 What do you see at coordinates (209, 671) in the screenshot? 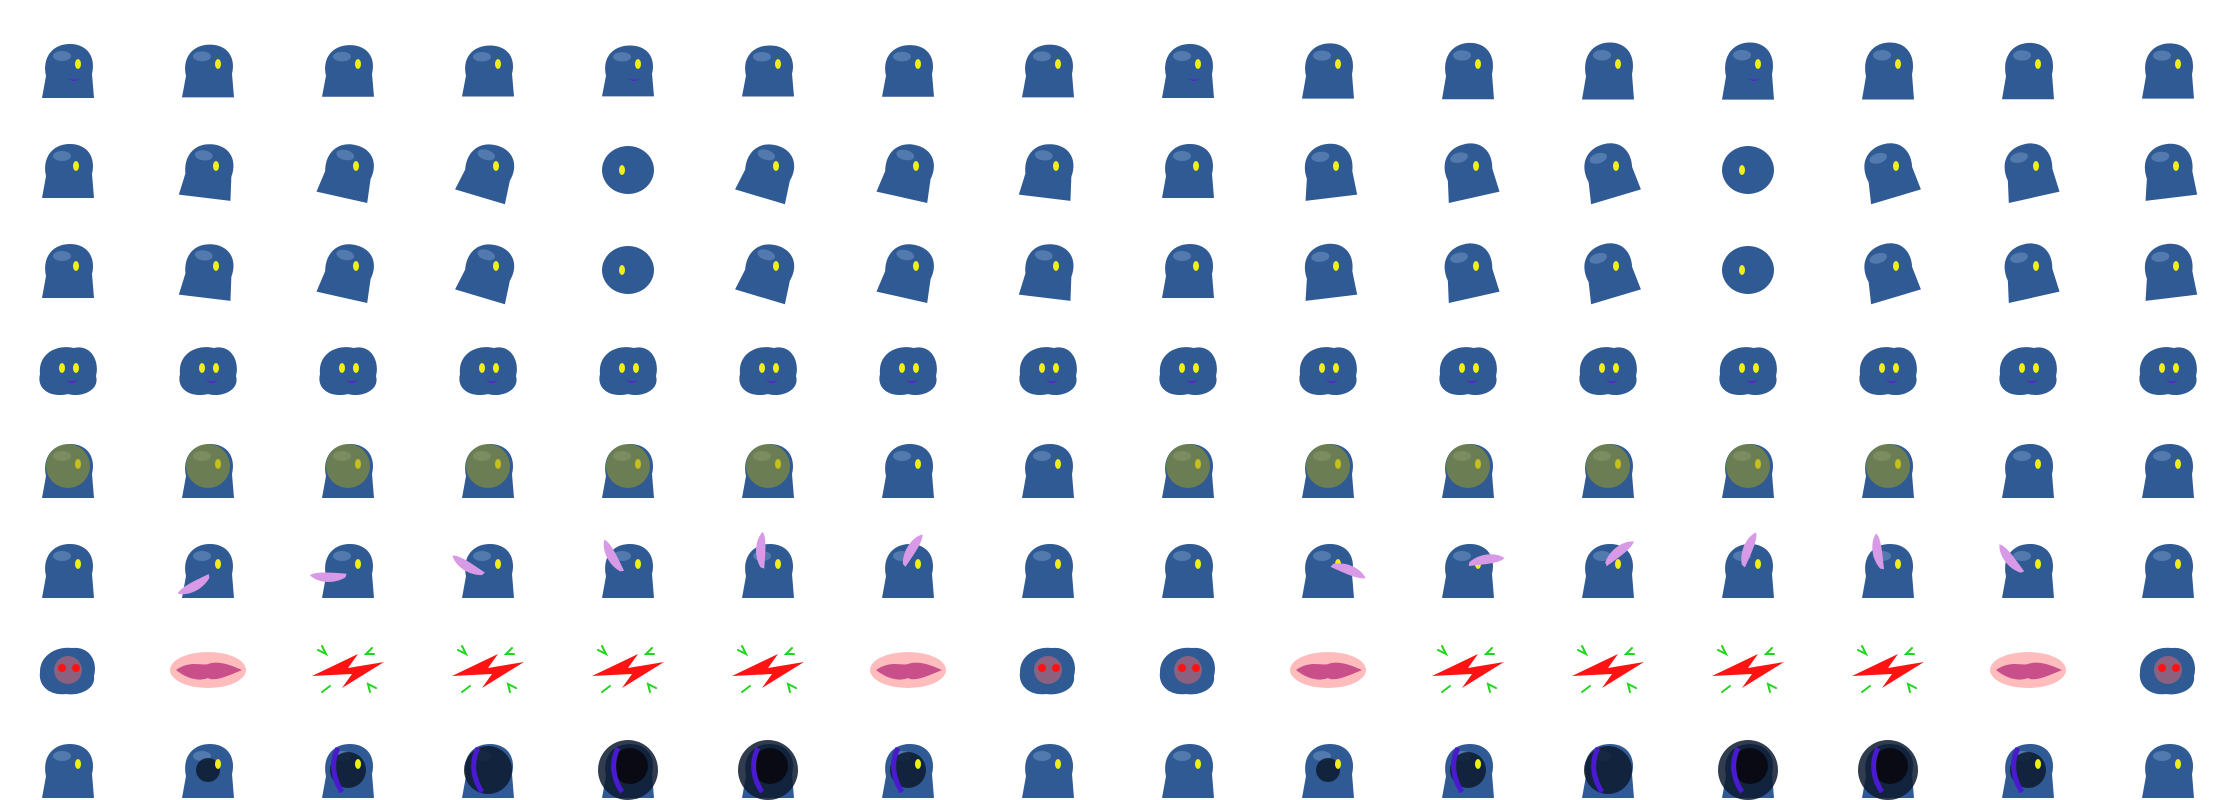
I see `hit-splash` at bounding box center [209, 671].